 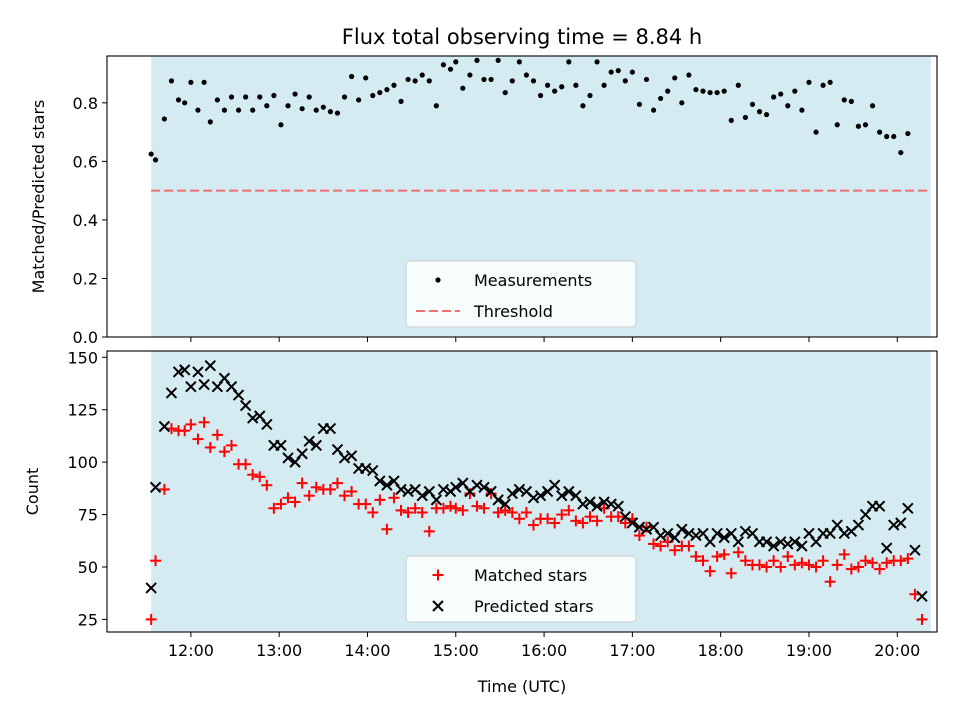 I want to click on bottom-legend-label: Predicted stars, so click(x=534, y=606).